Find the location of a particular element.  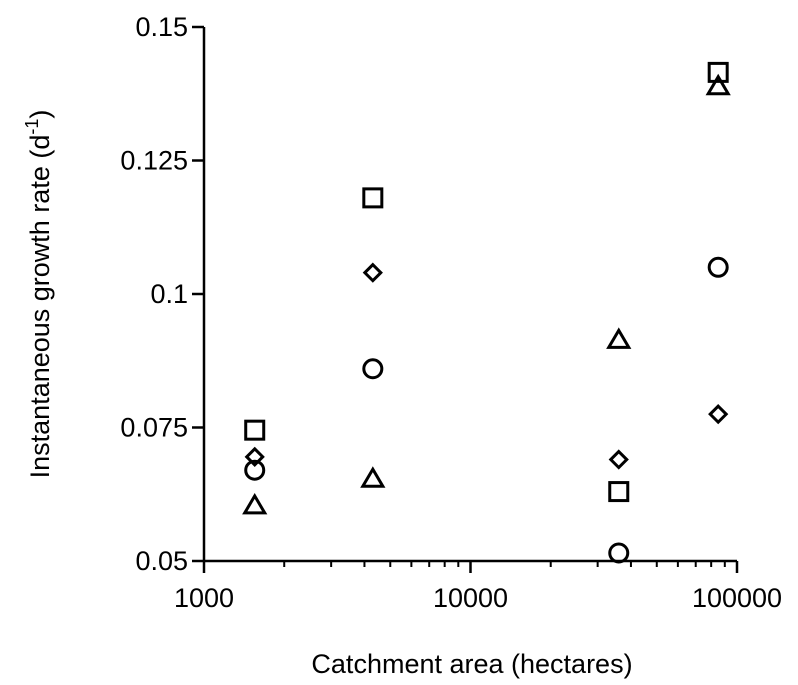

x-ticks: 1000 10000 100000 is located at coordinates (478, 587).